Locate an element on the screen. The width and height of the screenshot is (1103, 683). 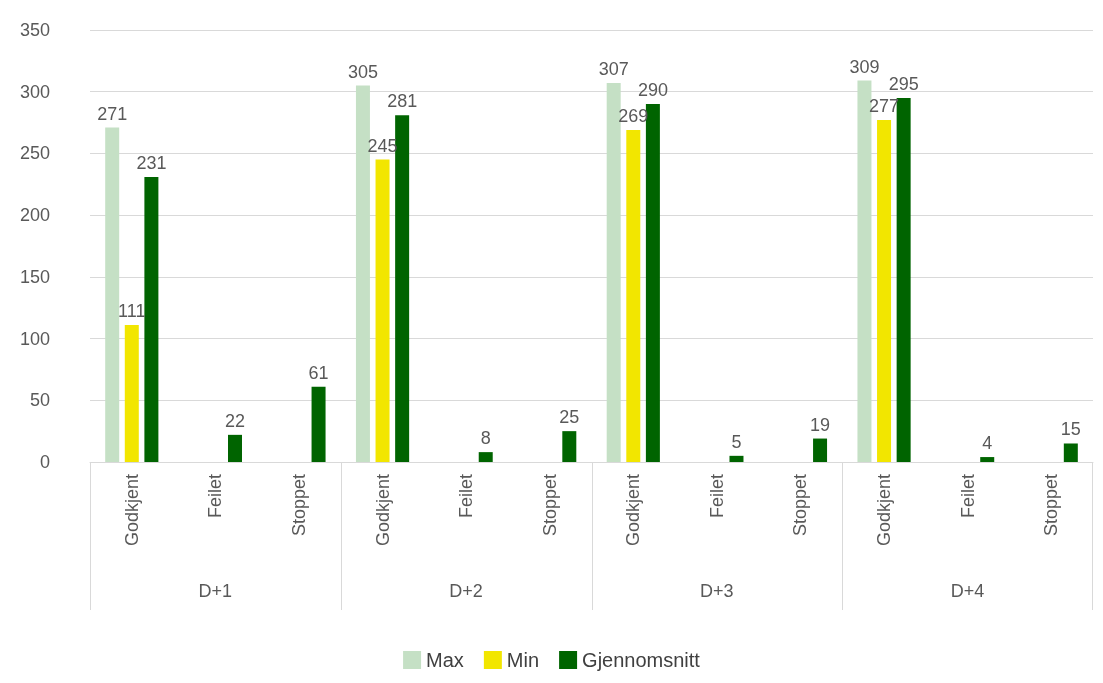
data-label: 307 is located at coordinates (613, 69).